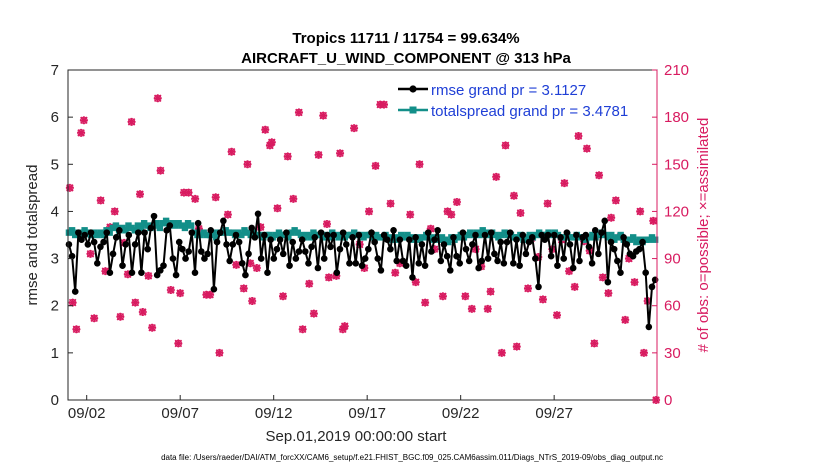  What do you see at coordinates (55, 70) in the screenshot?
I see `left-tick-label: 7` at bounding box center [55, 70].